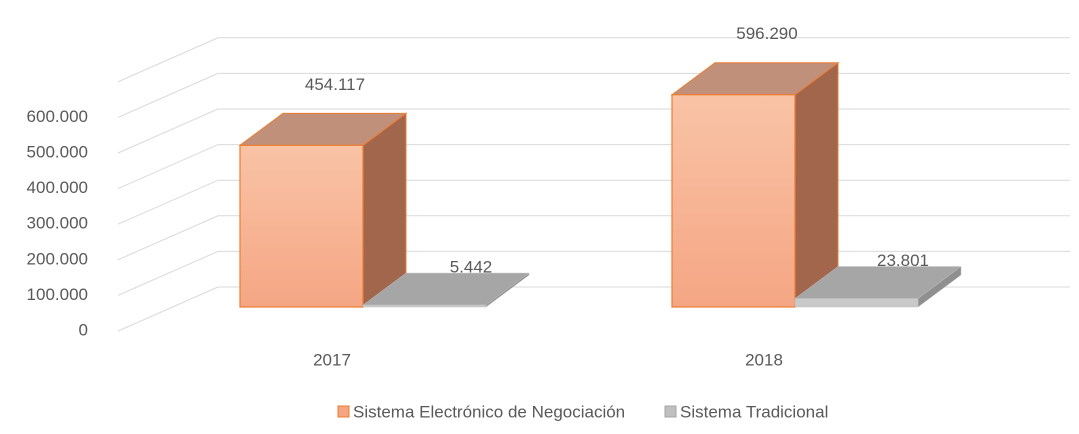 The image size is (1079, 434). Describe the element at coordinates (57, 116) in the screenshot. I see `y-tick-label: 600.000` at that location.